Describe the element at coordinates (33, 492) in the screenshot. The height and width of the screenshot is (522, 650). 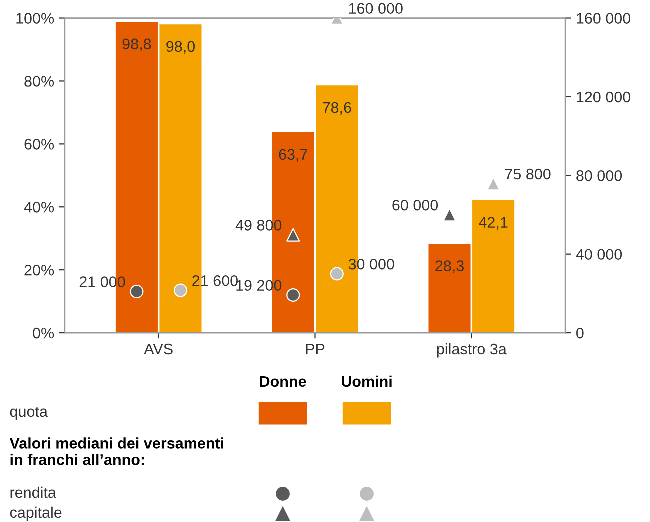
I see `text: rendita` at that location.